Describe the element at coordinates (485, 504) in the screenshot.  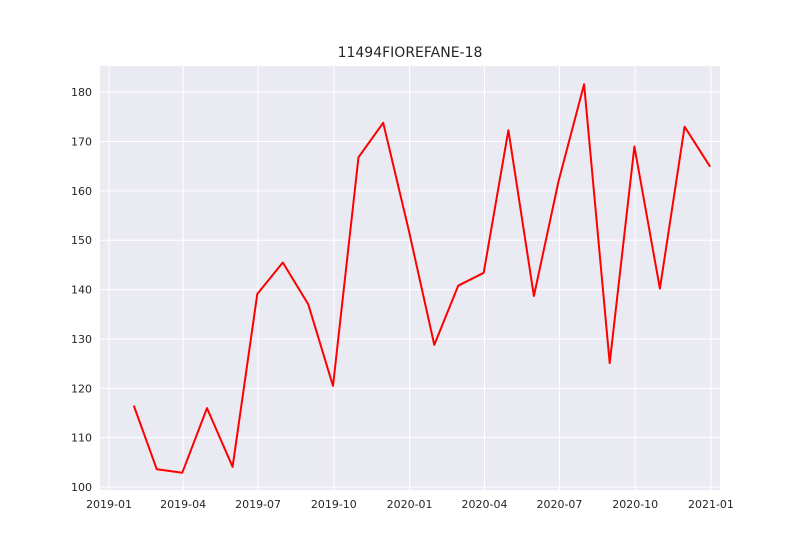
I see `x-tick-label: 2020-04` at that location.